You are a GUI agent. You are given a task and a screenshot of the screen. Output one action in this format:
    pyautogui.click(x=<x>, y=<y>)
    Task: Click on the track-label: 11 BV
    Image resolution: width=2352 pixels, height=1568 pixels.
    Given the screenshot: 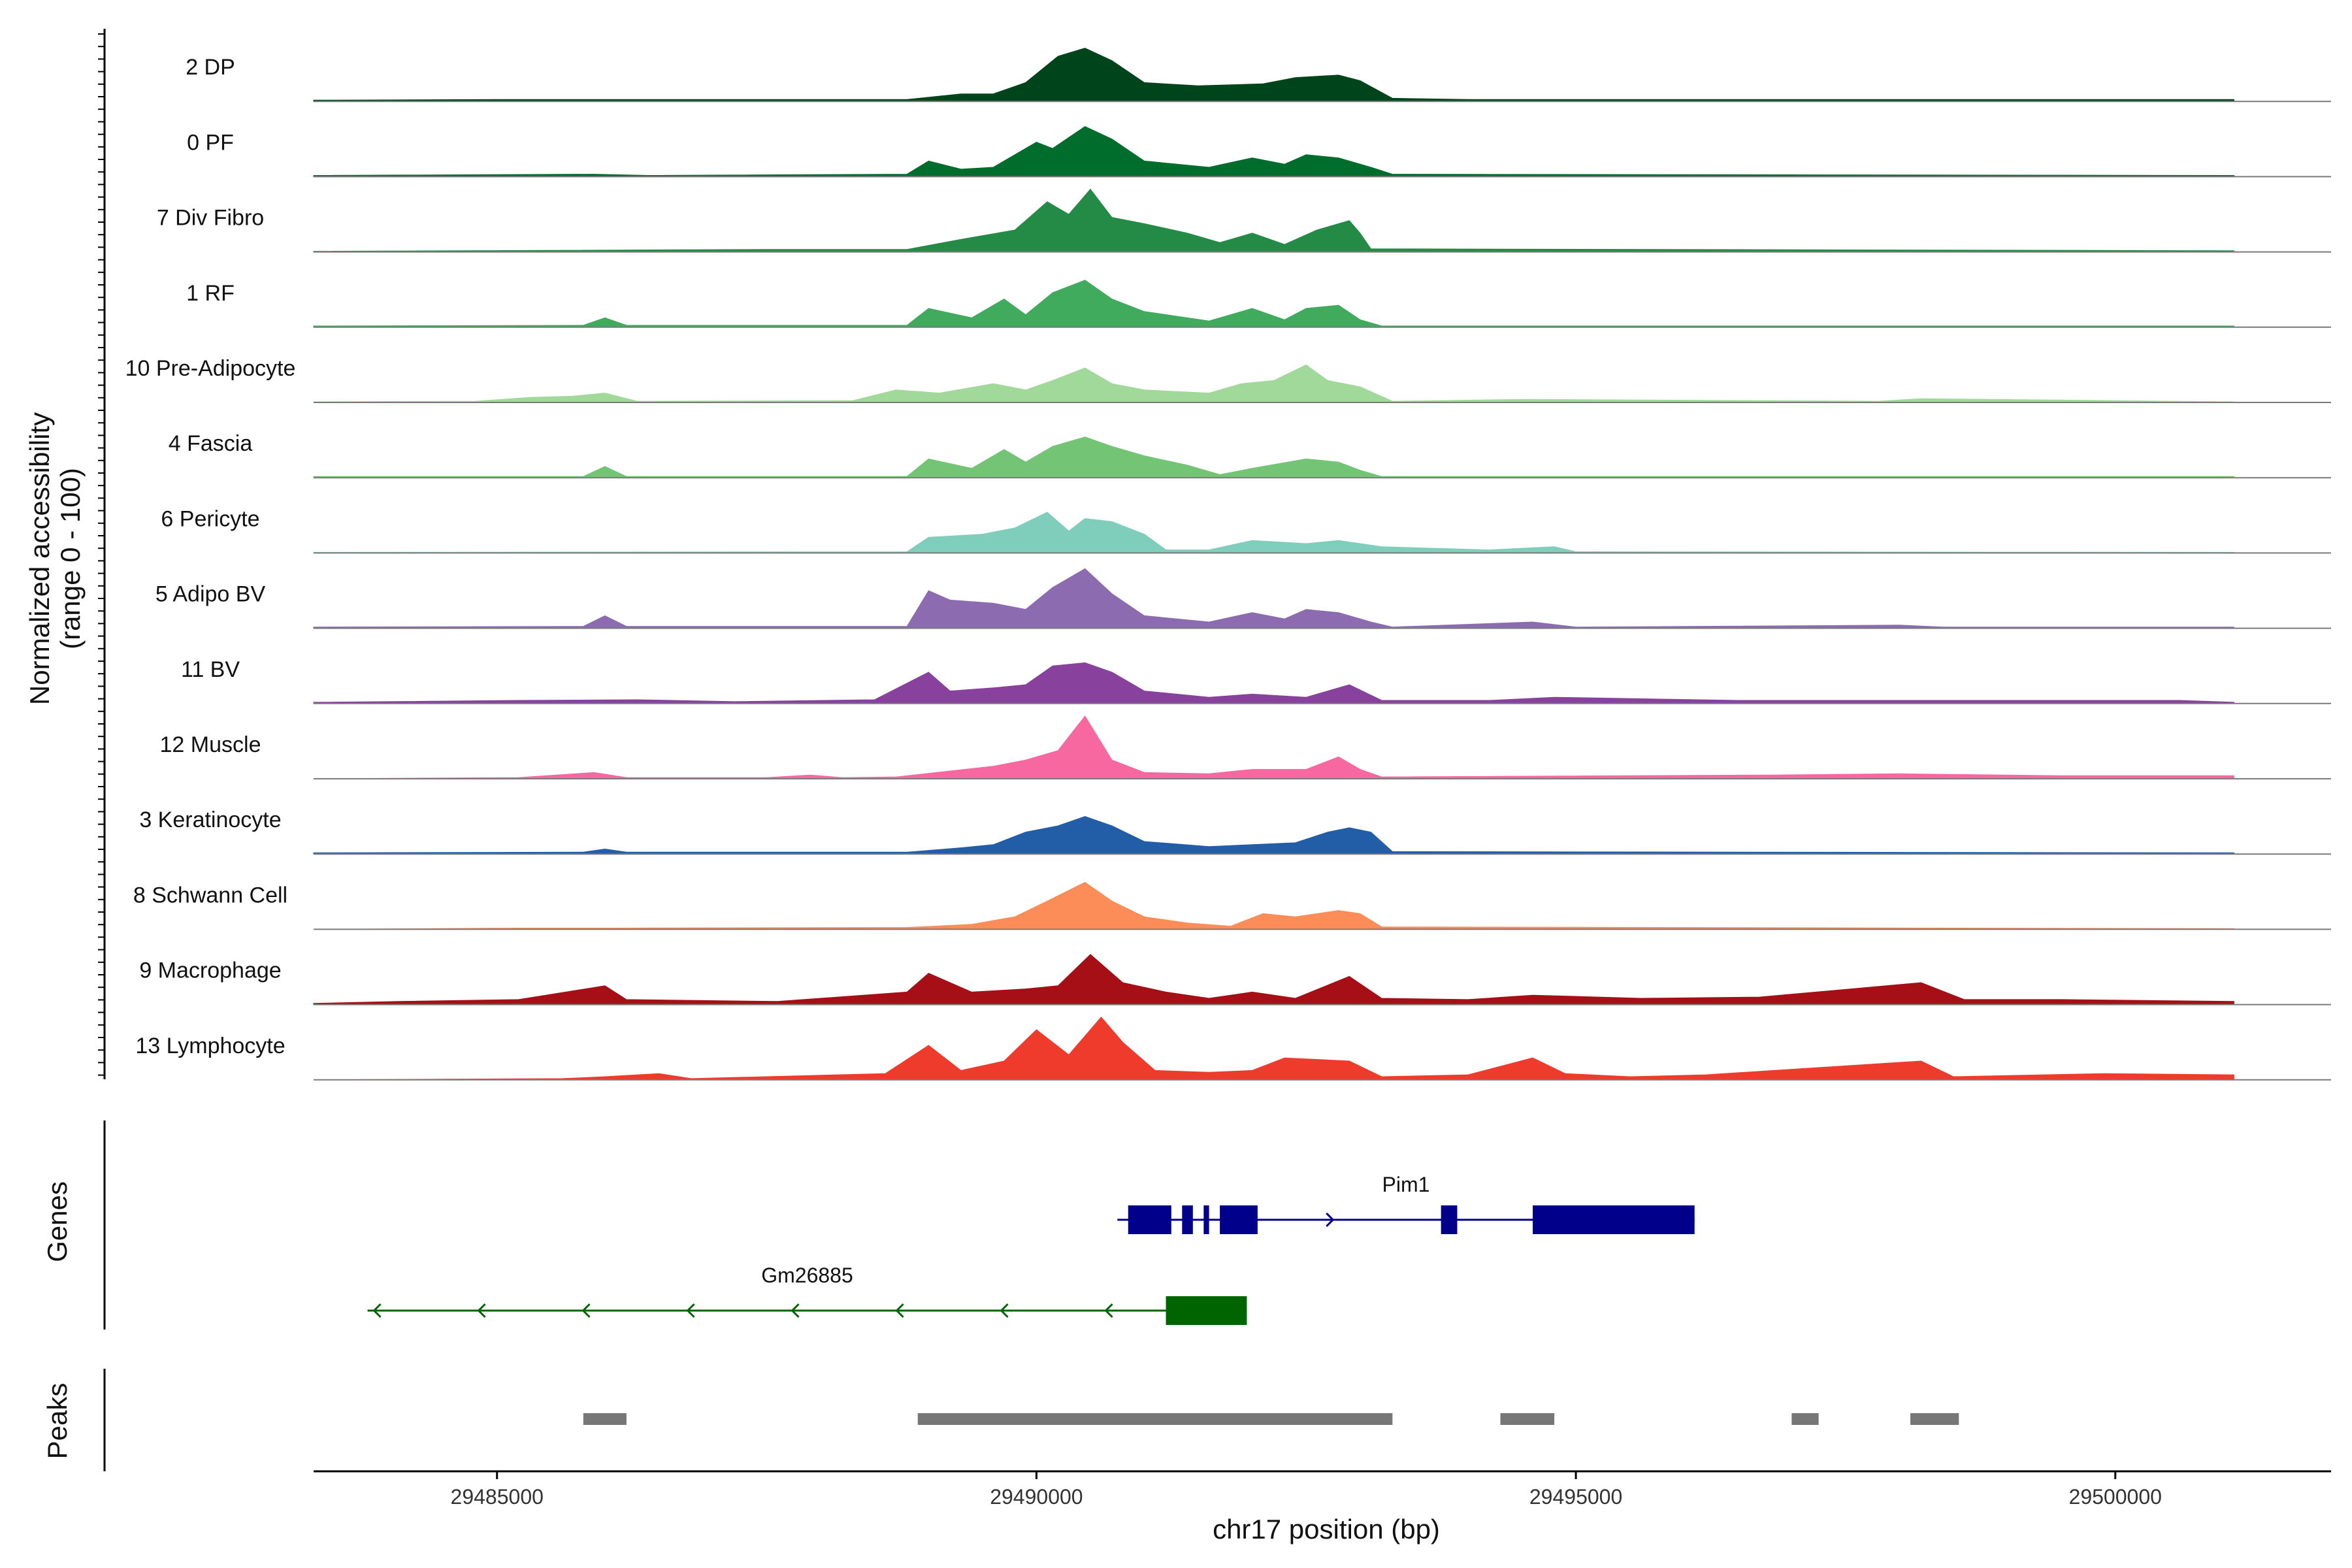 What is the action you would take?
    pyautogui.click(x=210, y=669)
    